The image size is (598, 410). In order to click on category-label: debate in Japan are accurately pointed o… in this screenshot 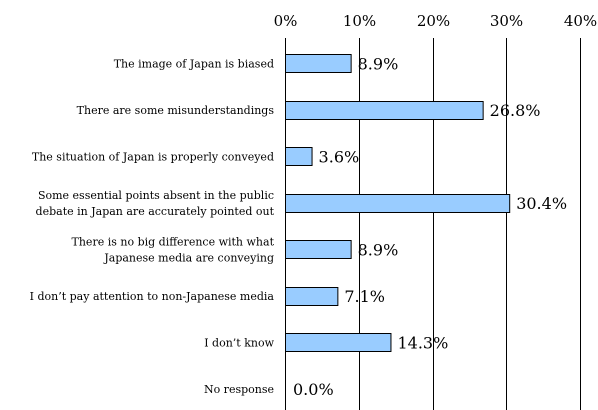, I will do `click(155, 211)`.